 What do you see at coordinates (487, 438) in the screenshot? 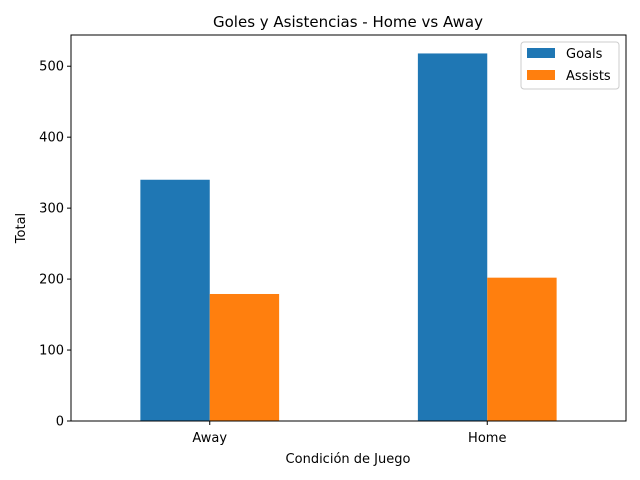
I see `x-tick-label: Home` at bounding box center [487, 438].